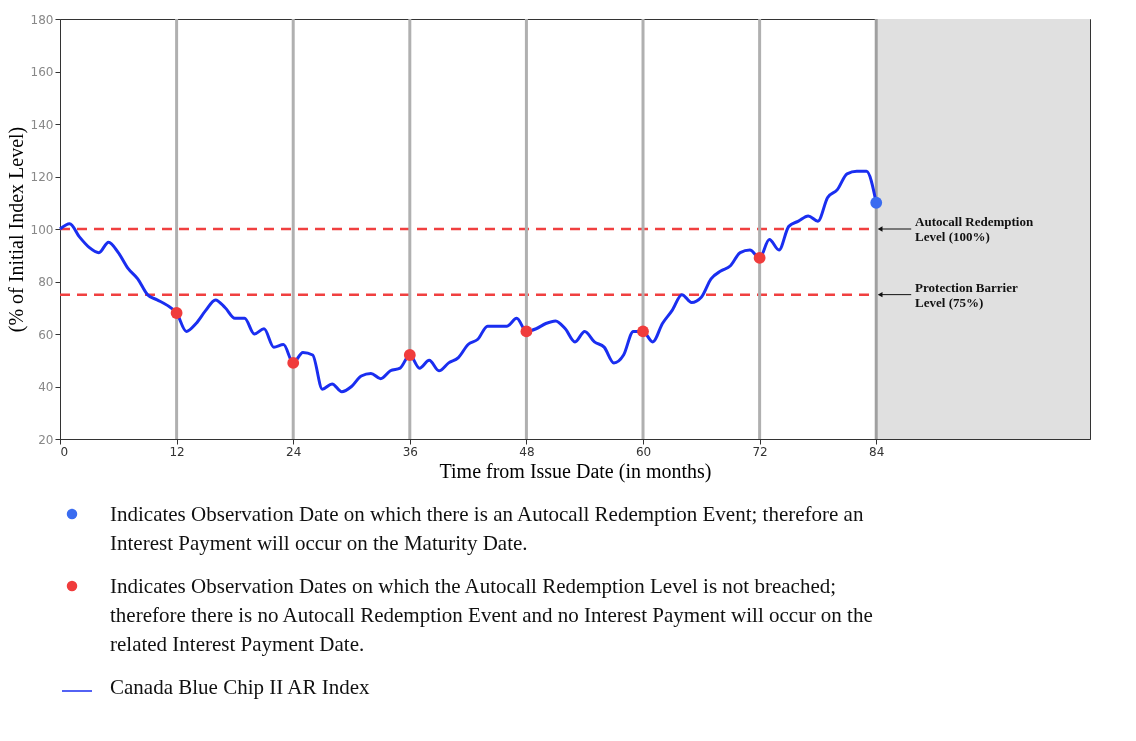 Image resolution: width=1136 pixels, height=741 pixels. What do you see at coordinates (42, 177) in the screenshot?
I see `y-tick-label: 120` at bounding box center [42, 177].